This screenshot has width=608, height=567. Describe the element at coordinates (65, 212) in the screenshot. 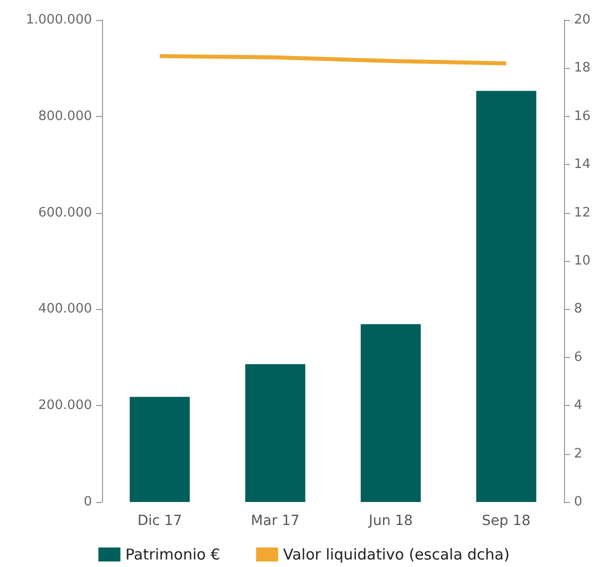

I see `y-tick-label: 600.000` at that location.